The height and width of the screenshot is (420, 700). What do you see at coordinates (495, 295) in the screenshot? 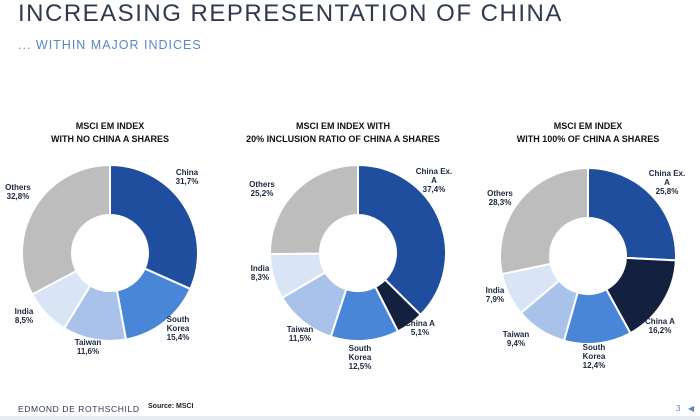
I see `slice-label-india: India 7,9%` at bounding box center [495, 295].